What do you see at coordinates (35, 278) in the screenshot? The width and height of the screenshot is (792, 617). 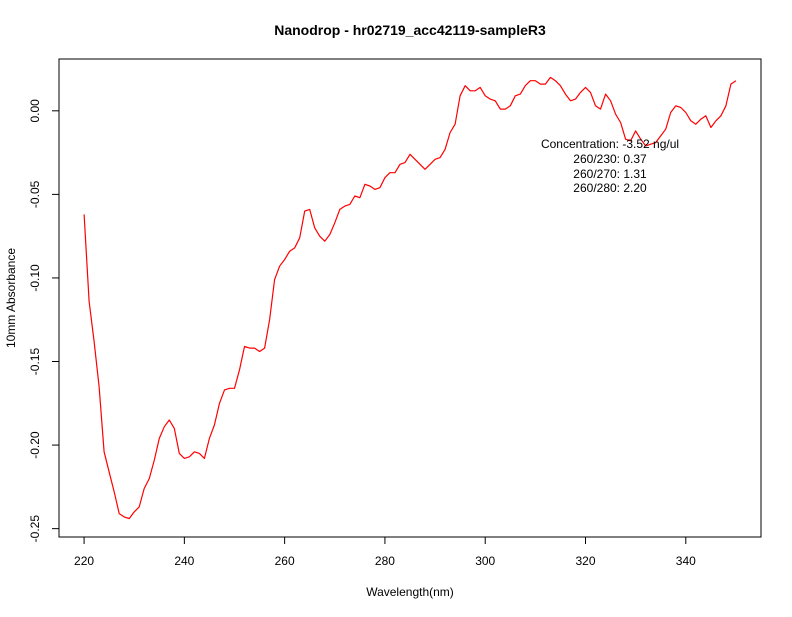 I see `y-tick-label: -0.10` at bounding box center [35, 278].